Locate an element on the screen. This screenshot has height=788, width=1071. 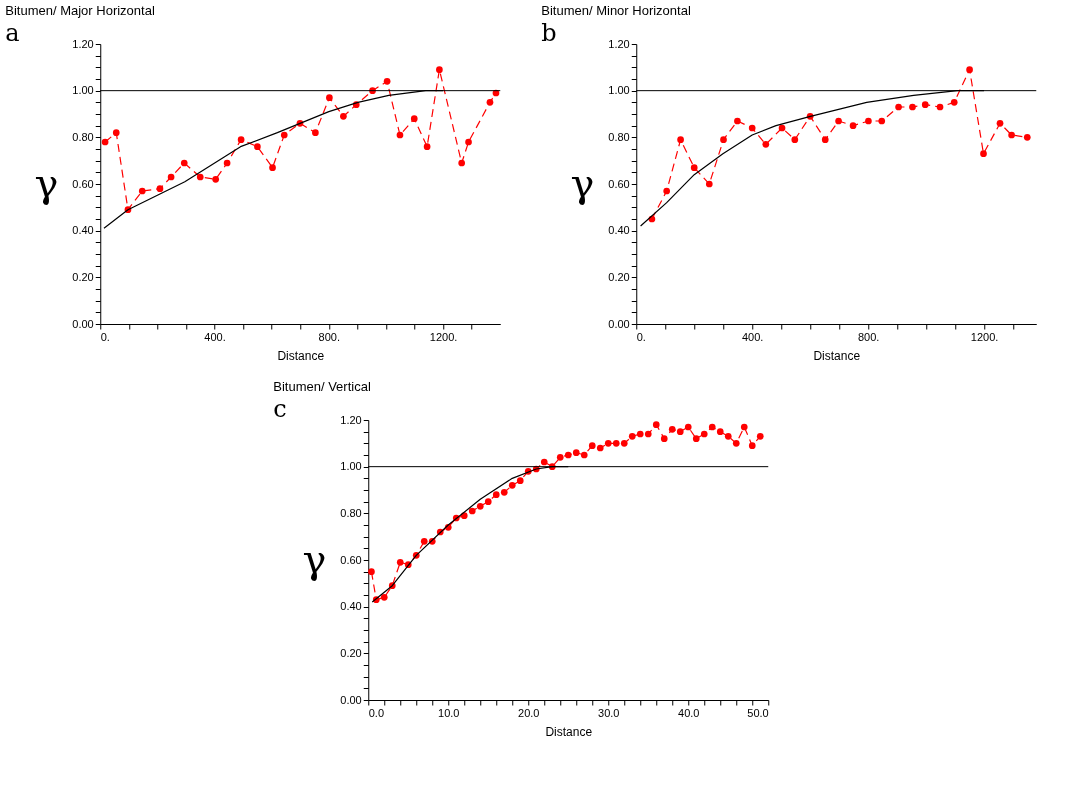
chart-title: Bitumen/ Minor Horizontal is located at coordinates (616, 10).